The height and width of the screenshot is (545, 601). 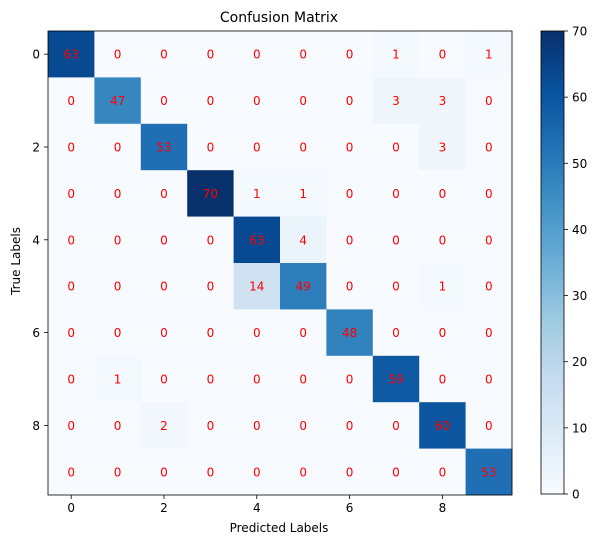 What do you see at coordinates (256, 505) in the screenshot?
I see `x-axis-ticks: 0 2 4 6 8` at bounding box center [256, 505].